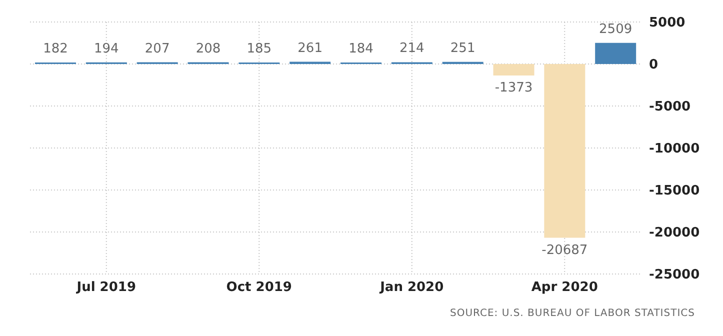 The height and width of the screenshot is (336, 723). Describe the element at coordinates (259, 48) in the screenshot. I see `data-label: 185` at that location.